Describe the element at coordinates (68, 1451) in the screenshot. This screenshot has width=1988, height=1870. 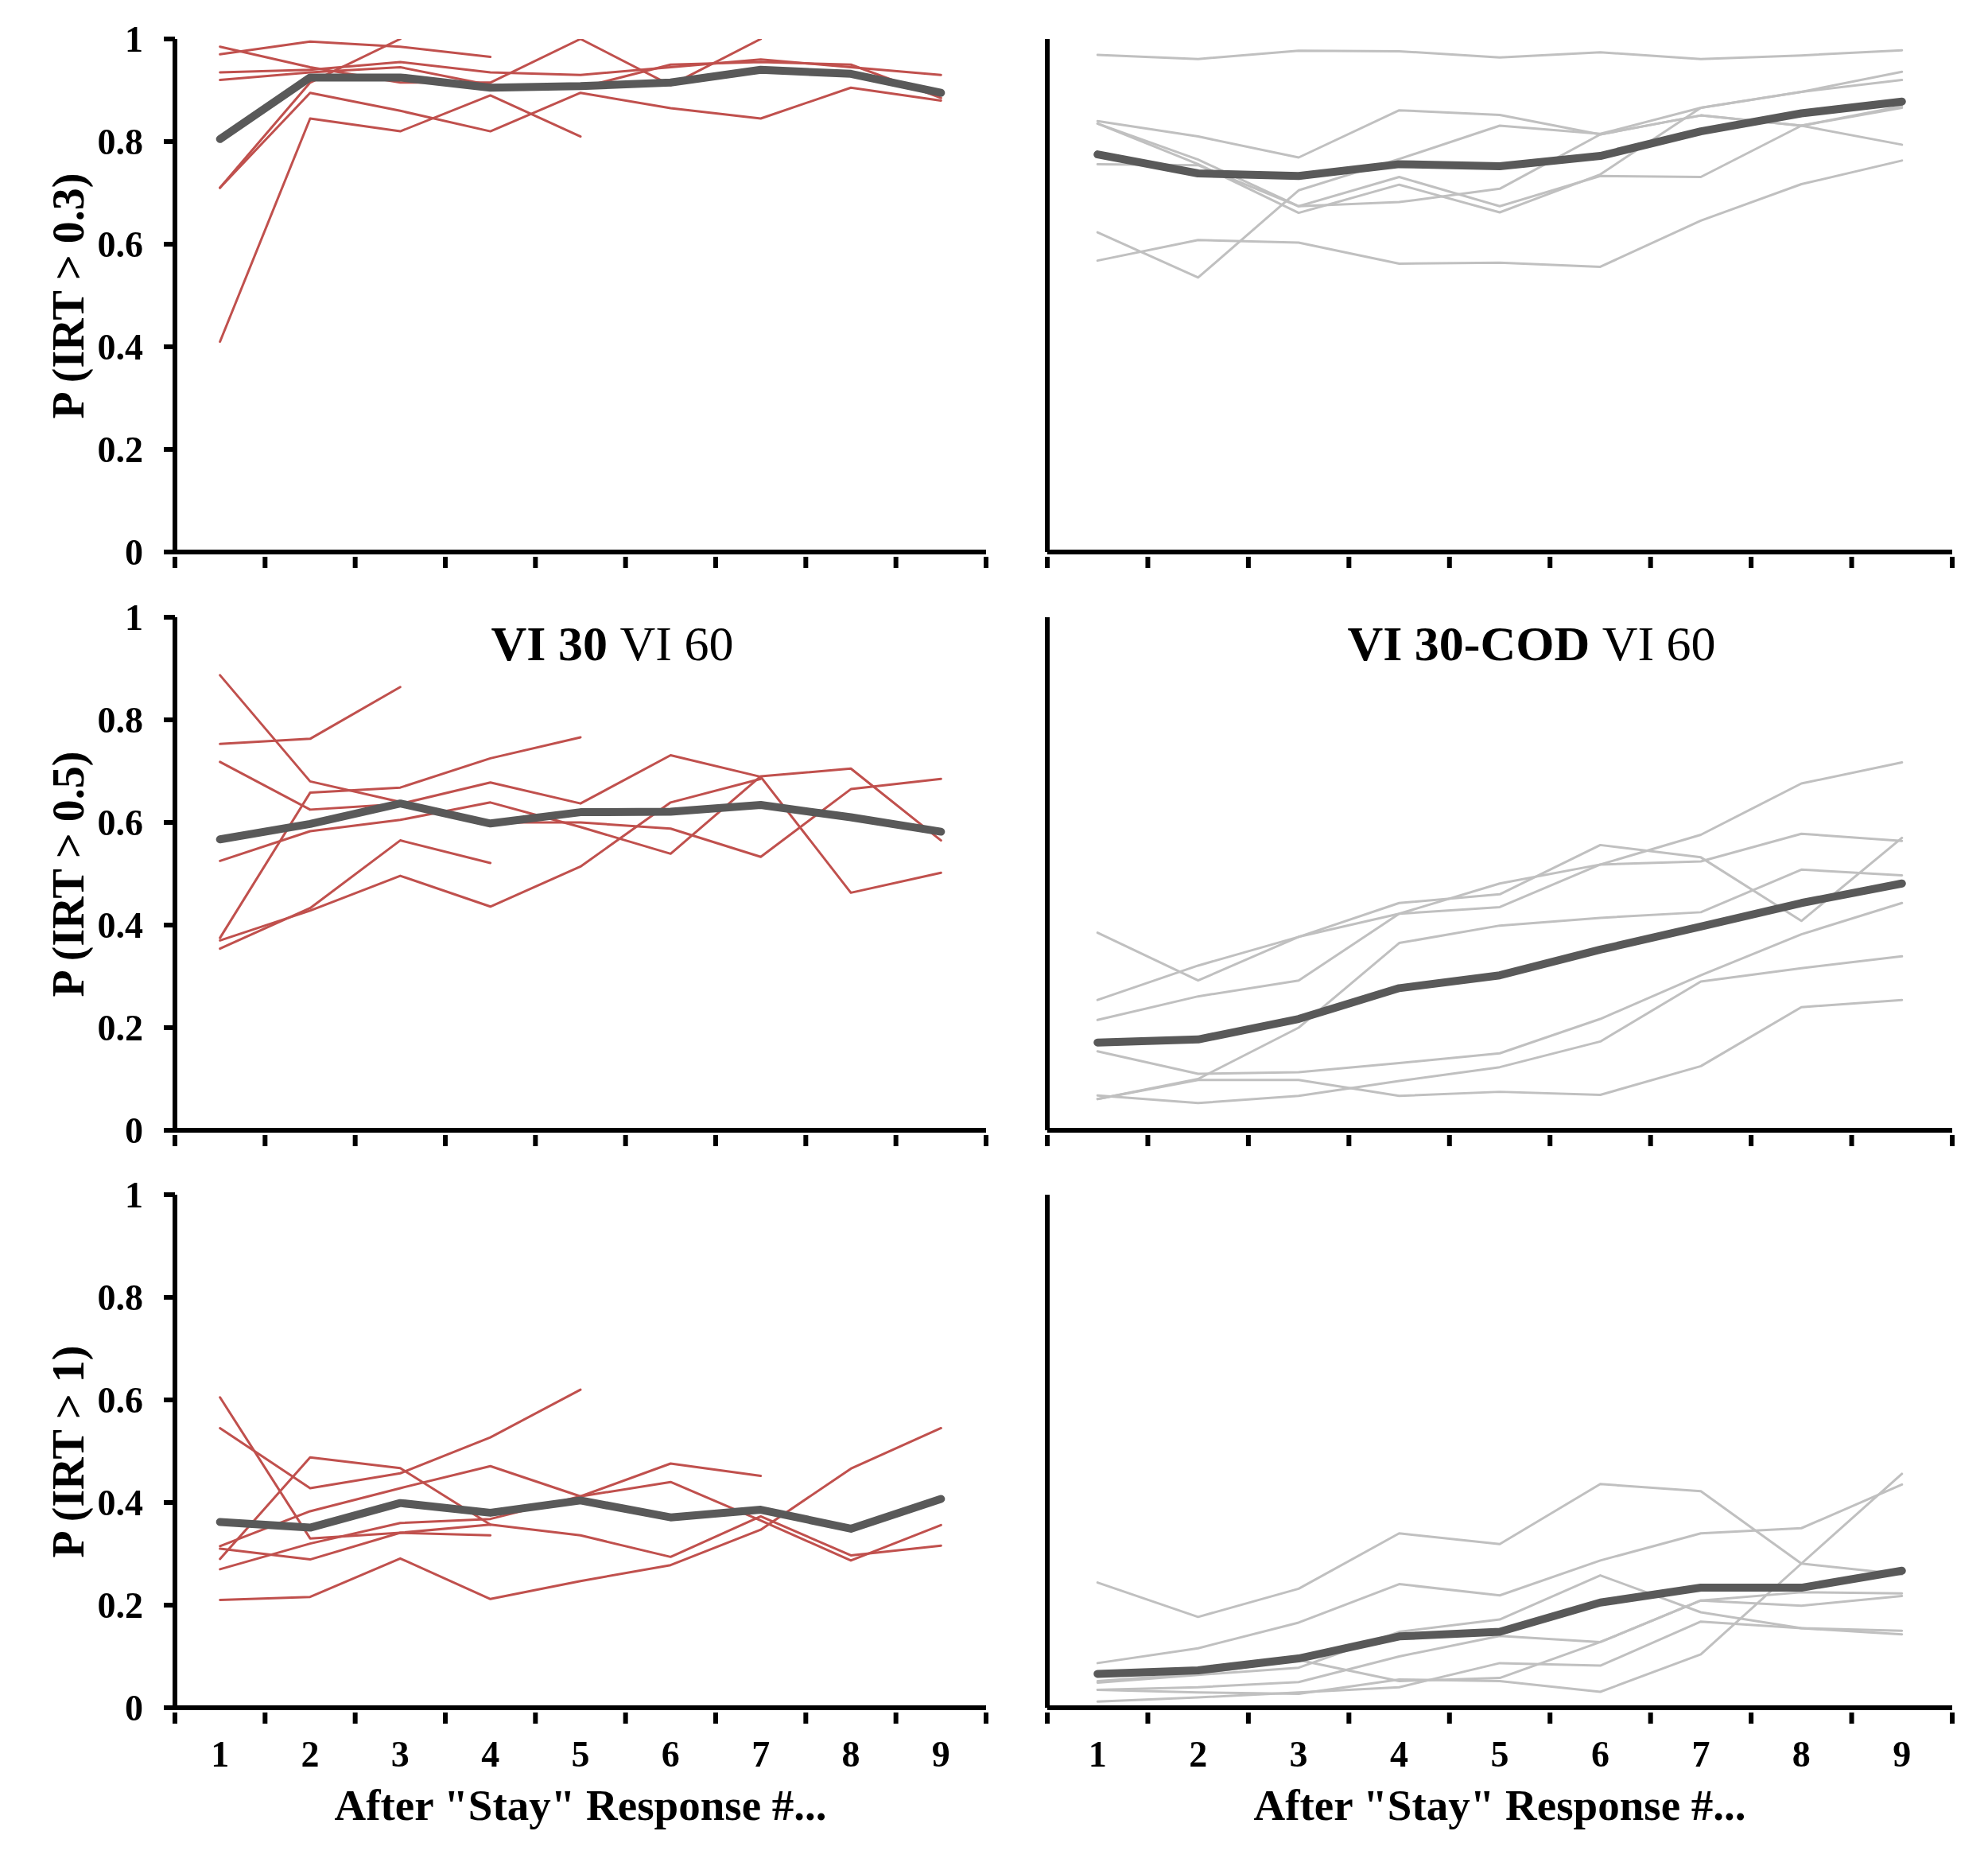
I see `y-axis-title: P (IRT > 1)` at that location.